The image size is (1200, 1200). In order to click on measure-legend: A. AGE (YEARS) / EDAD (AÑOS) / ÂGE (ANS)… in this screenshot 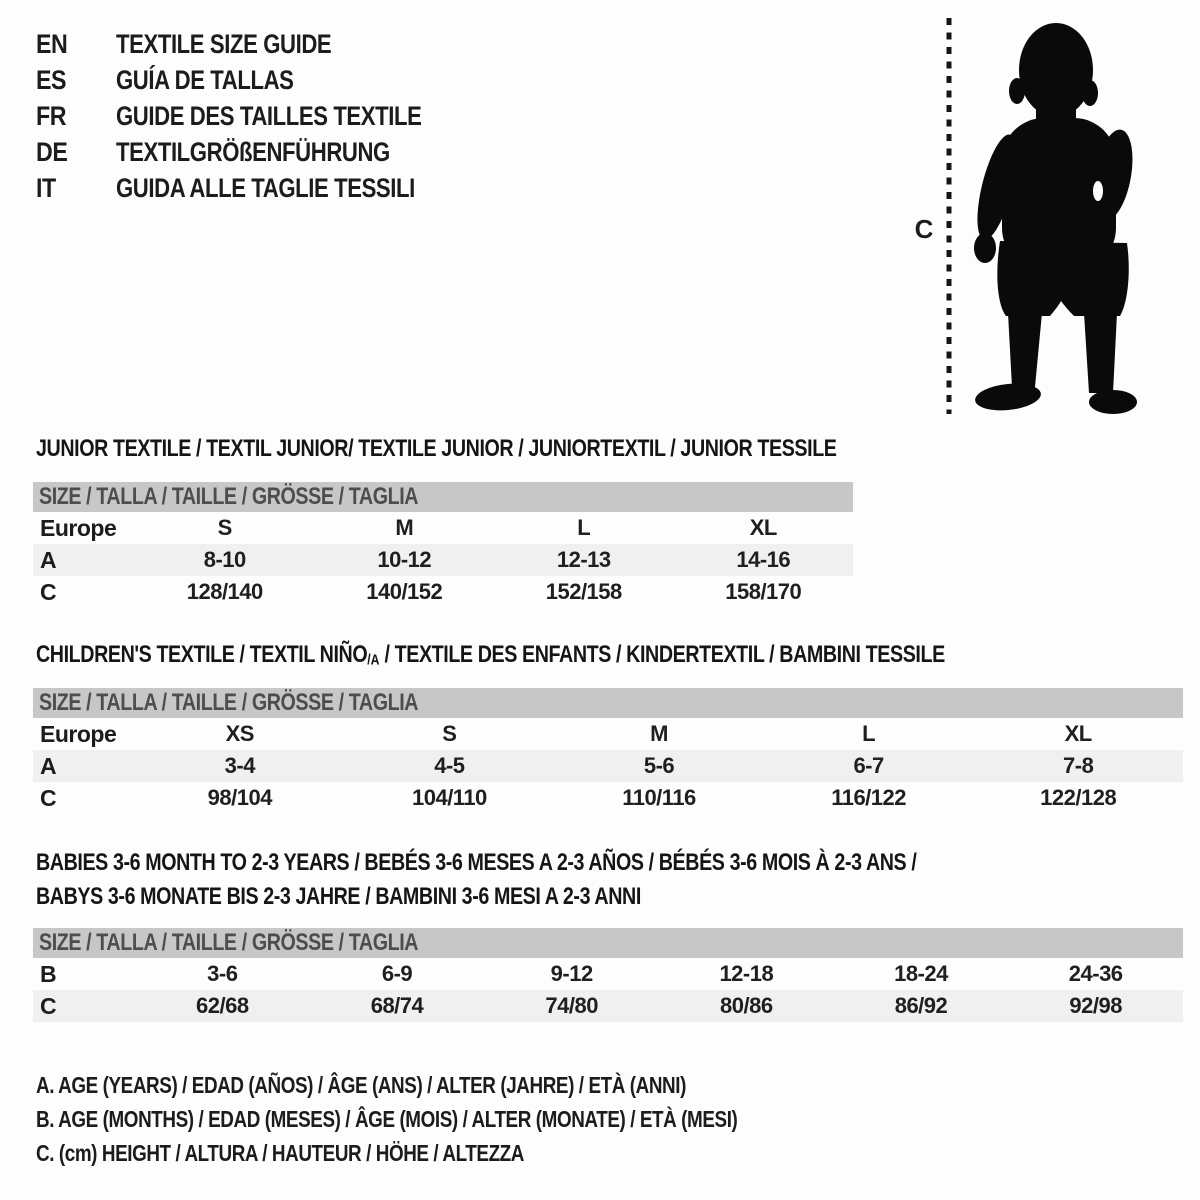, I will do `click(463, 1119)`.